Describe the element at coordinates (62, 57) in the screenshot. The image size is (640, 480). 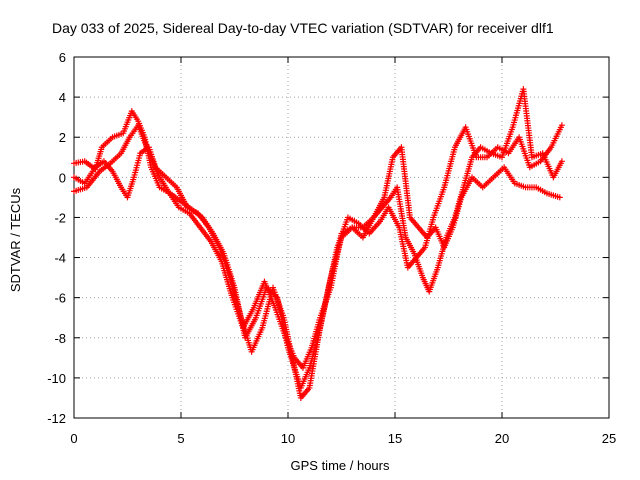
I see `y-tick-label: 6` at that location.